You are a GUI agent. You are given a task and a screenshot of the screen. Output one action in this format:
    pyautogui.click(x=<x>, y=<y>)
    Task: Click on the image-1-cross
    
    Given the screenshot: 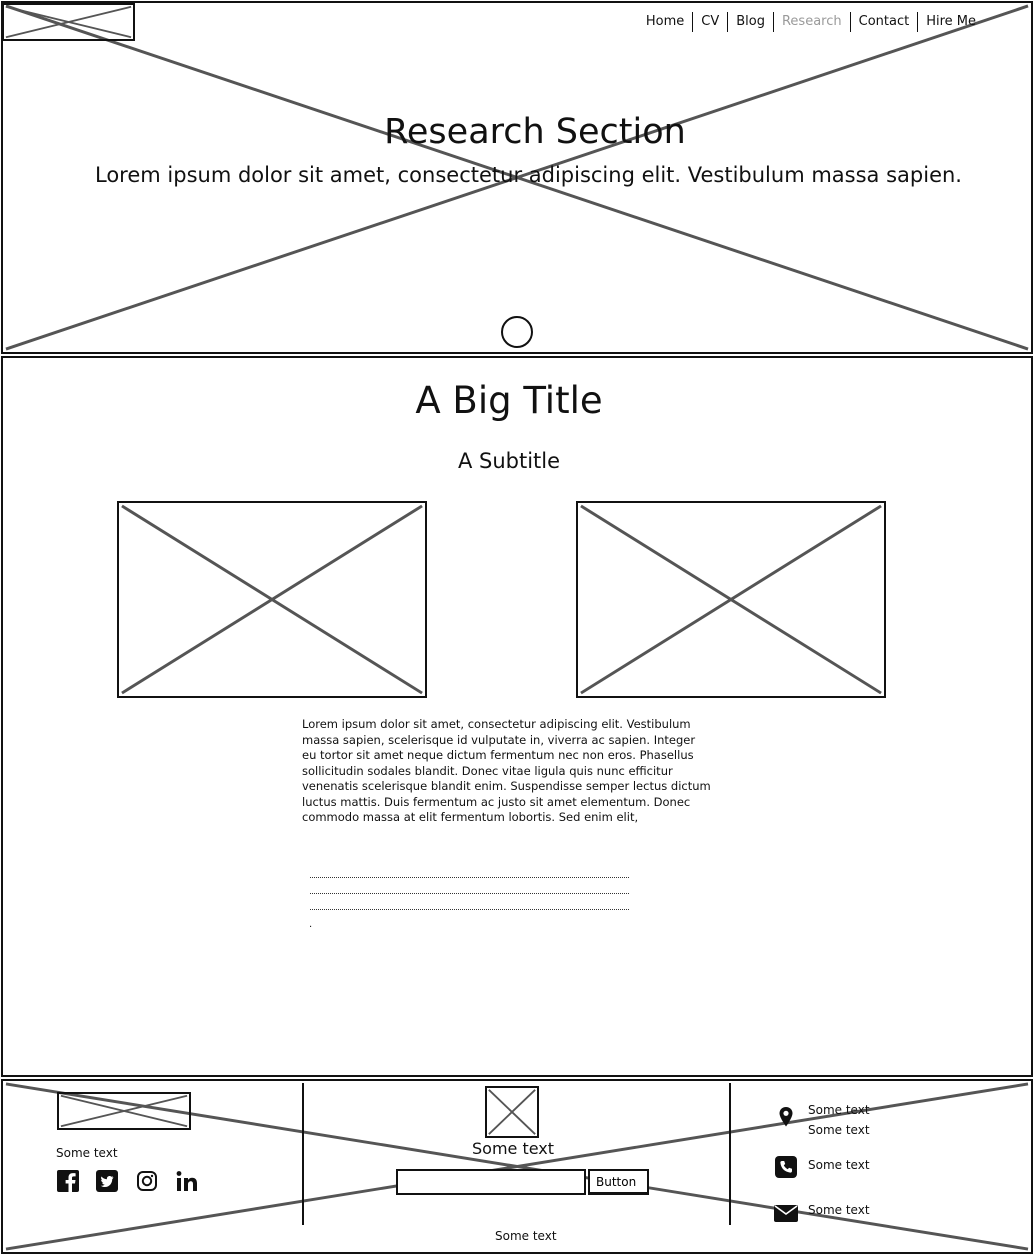 What is the action you would take?
    pyautogui.click(x=272, y=599)
    